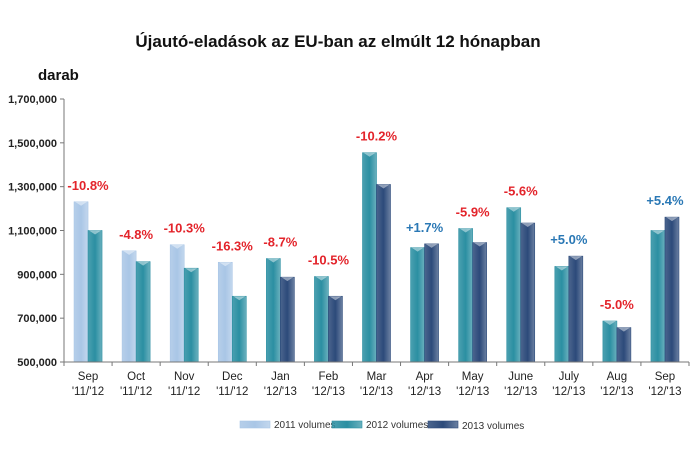  I want to click on x-tick-label-month: Aug, so click(617, 377).